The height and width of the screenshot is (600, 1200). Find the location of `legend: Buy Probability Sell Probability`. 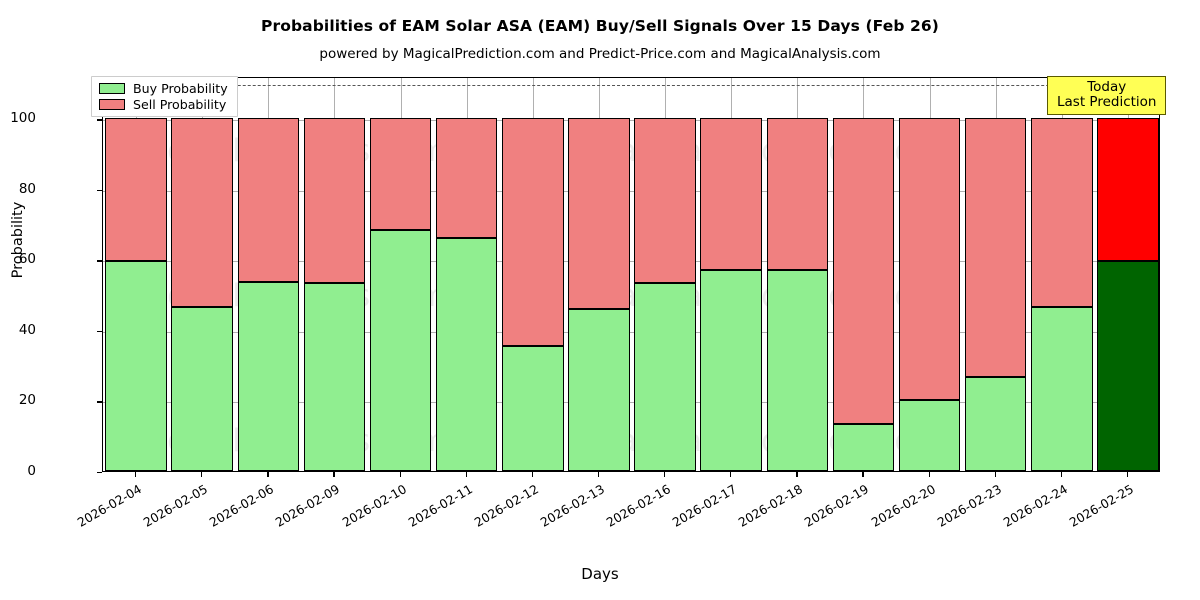

legend: Buy Probability Sell Probability is located at coordinates (164, 96).